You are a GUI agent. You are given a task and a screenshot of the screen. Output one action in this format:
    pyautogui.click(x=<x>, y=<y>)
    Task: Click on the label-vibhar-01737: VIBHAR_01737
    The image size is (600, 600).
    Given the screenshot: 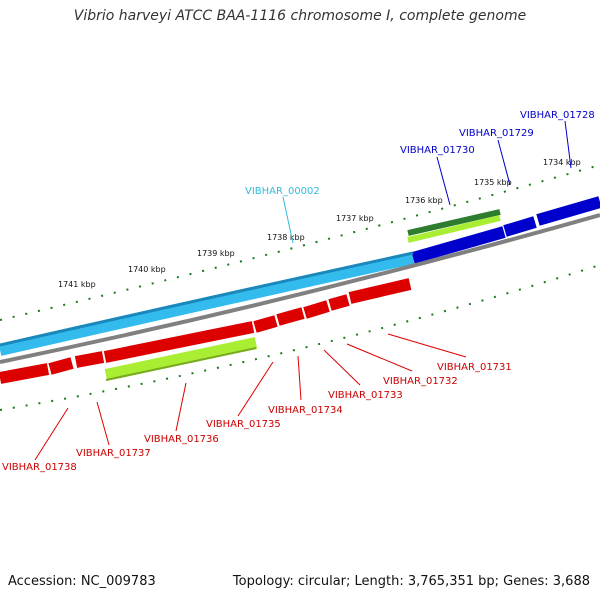 What is the action you would take?
    pyautogui.click(x=113, y=453)
    